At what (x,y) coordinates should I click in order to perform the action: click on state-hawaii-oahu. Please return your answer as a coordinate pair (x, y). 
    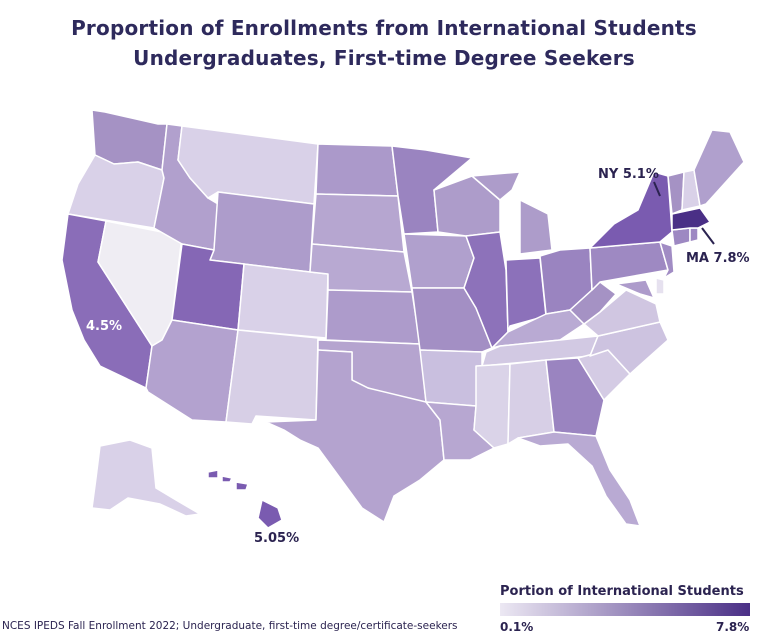
    Looking at the image, I should click on (213, 474).